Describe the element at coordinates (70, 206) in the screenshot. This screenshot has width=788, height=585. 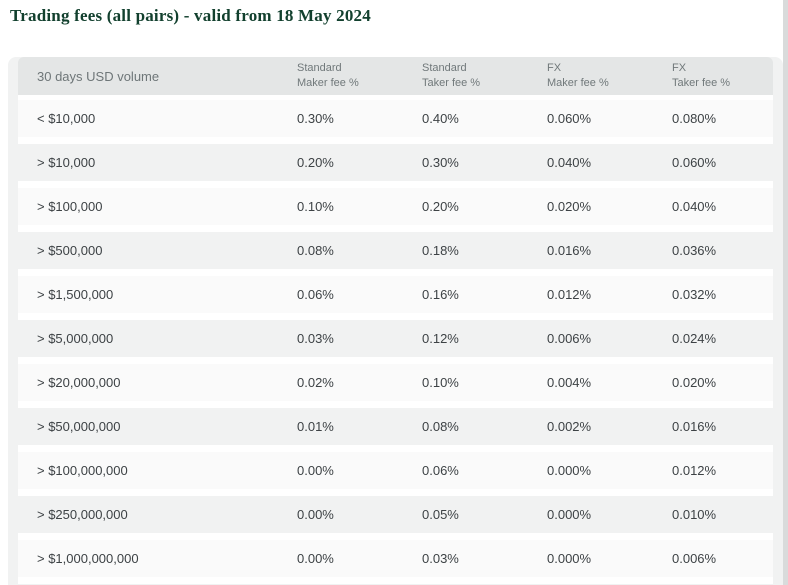
I see `volume-tier-cell: > $100,000` at that location.